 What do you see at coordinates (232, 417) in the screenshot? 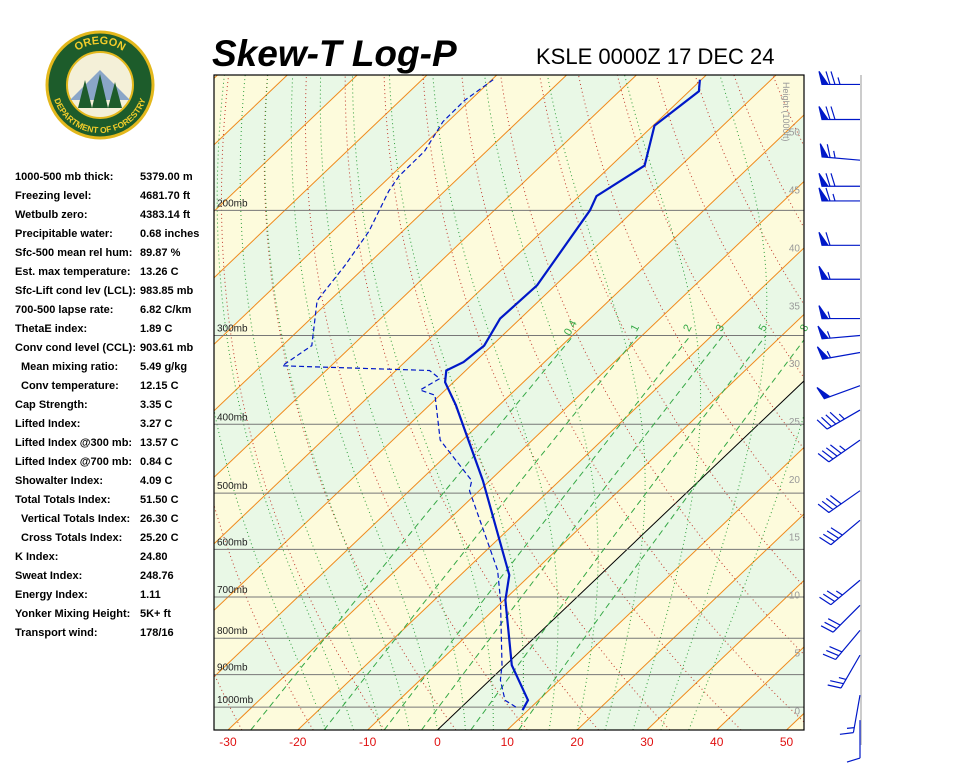
I see `pressure-label: 400mb` at bounding box center [232, 417].